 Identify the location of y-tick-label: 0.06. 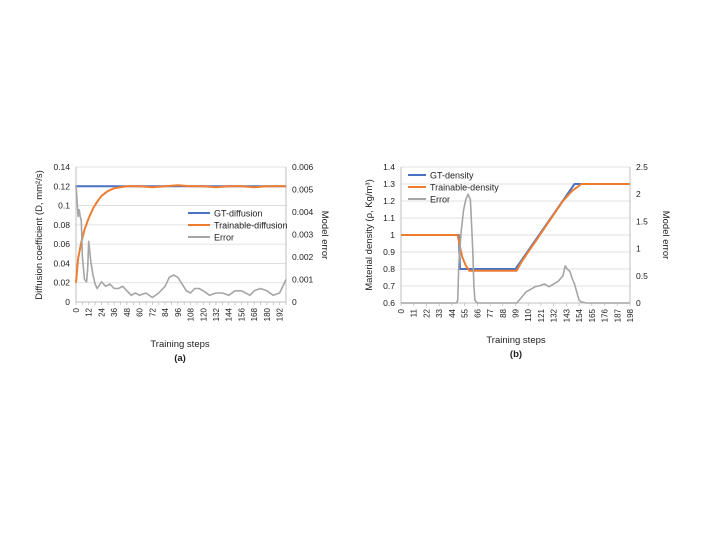
(61, 244).